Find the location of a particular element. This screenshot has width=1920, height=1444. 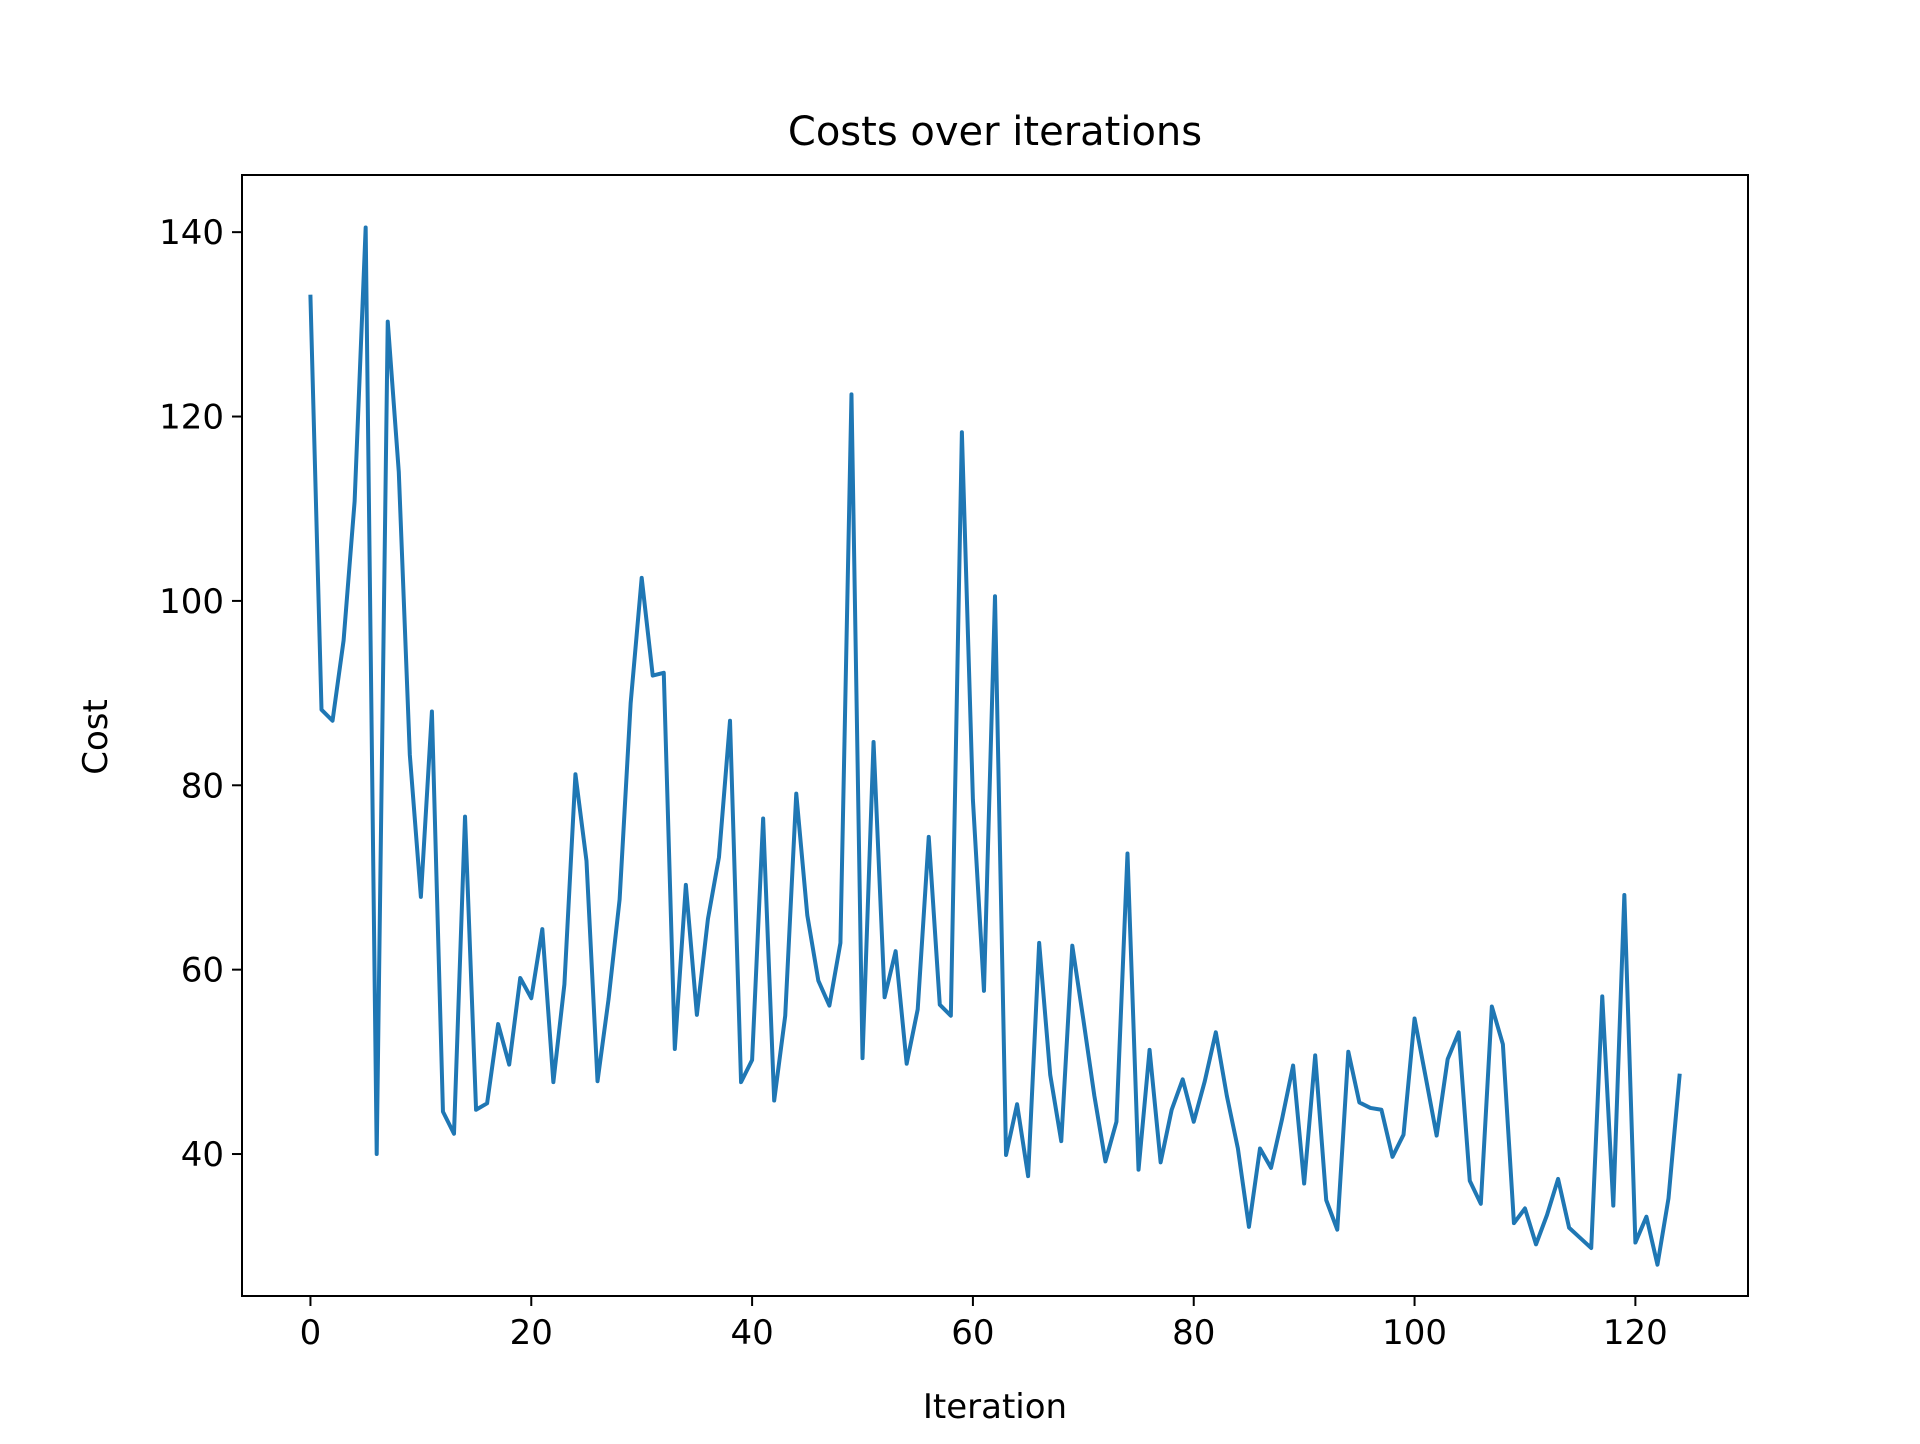

x-tick-label: 40 is located at coordinates (751, 1333).